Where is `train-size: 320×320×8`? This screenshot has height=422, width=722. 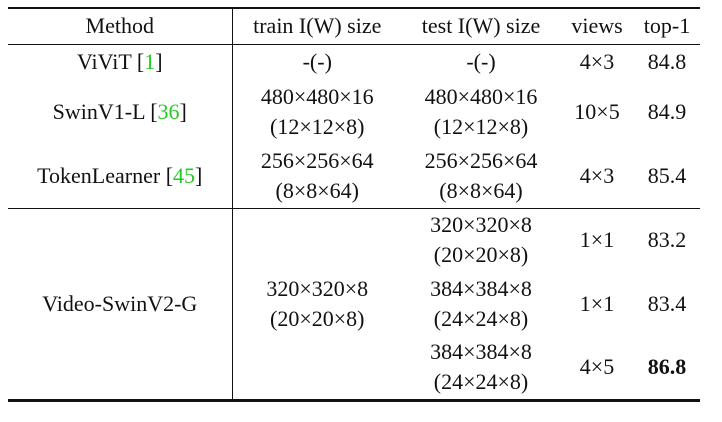 train-size: 320×320×8 is located at coordinates (317, 288).